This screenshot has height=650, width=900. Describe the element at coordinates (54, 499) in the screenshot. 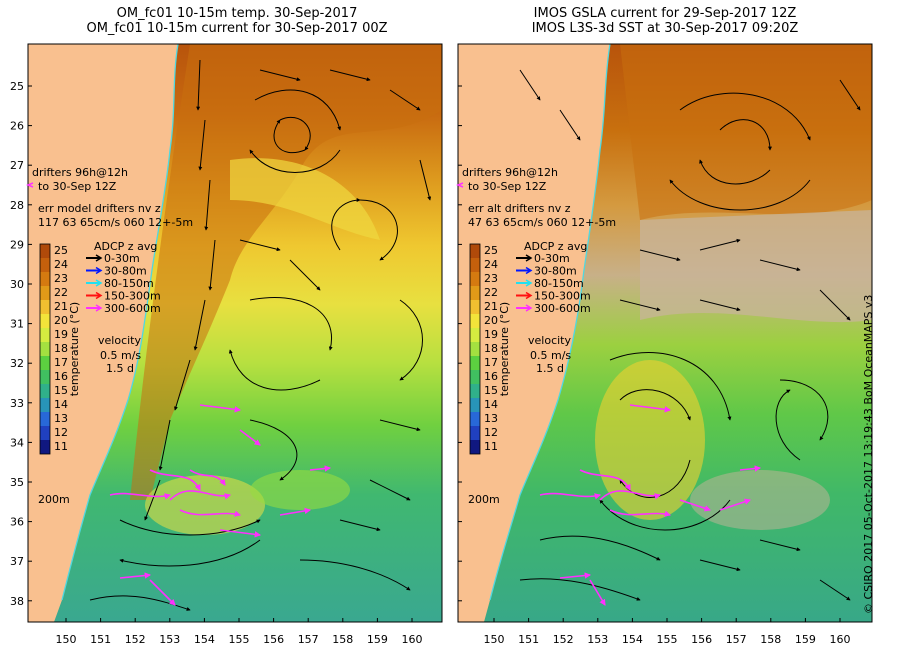

I see `left-isobath-label: 200m` at that location.